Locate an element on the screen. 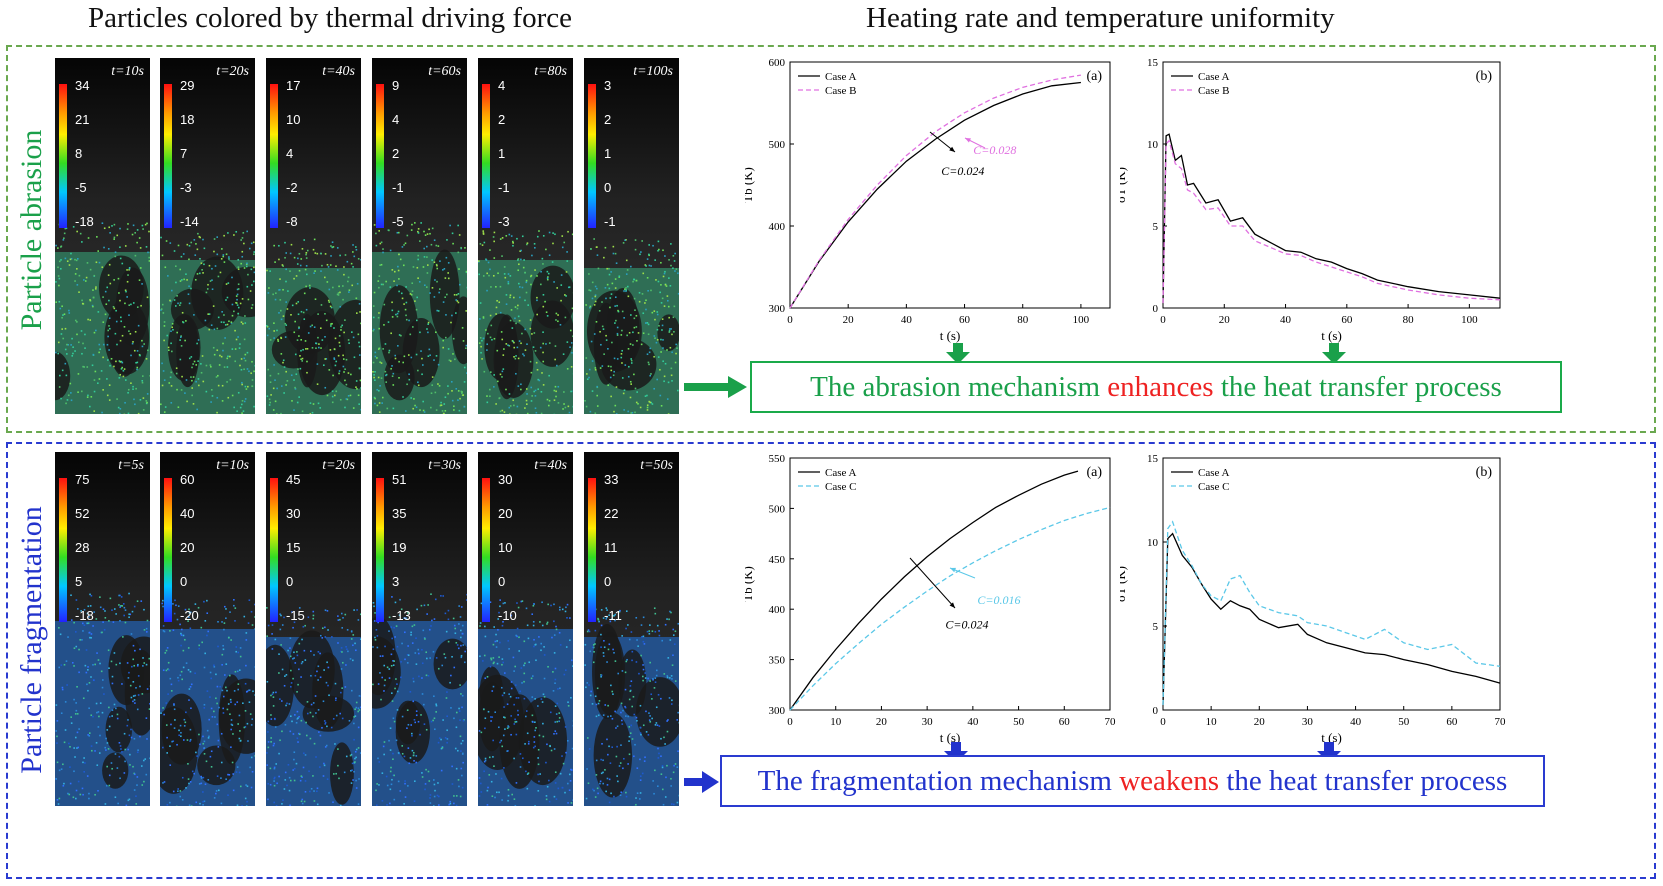 This screenshot has height=886, width=1663. sim-panel: 34 21 8 -5 -18 t=10s is located at coordinates (102, 236).